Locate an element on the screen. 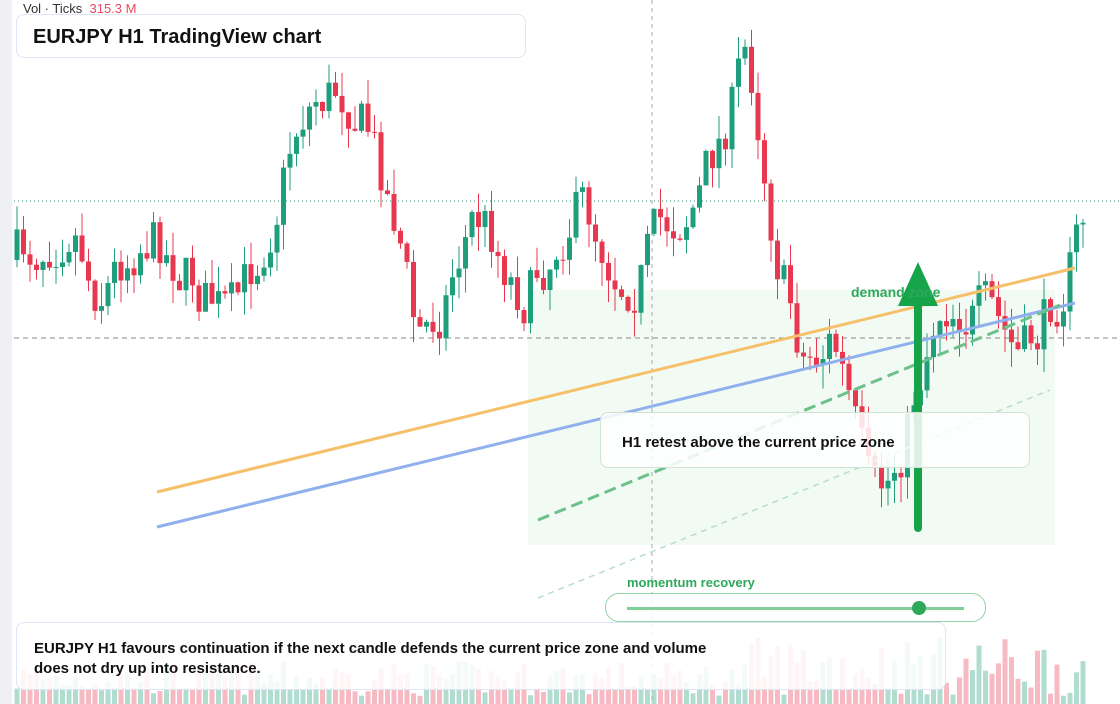 This screenshot has height=704, width=1120. retest-text: H1 retest above the current price zone is located at coordinates (758, 442).